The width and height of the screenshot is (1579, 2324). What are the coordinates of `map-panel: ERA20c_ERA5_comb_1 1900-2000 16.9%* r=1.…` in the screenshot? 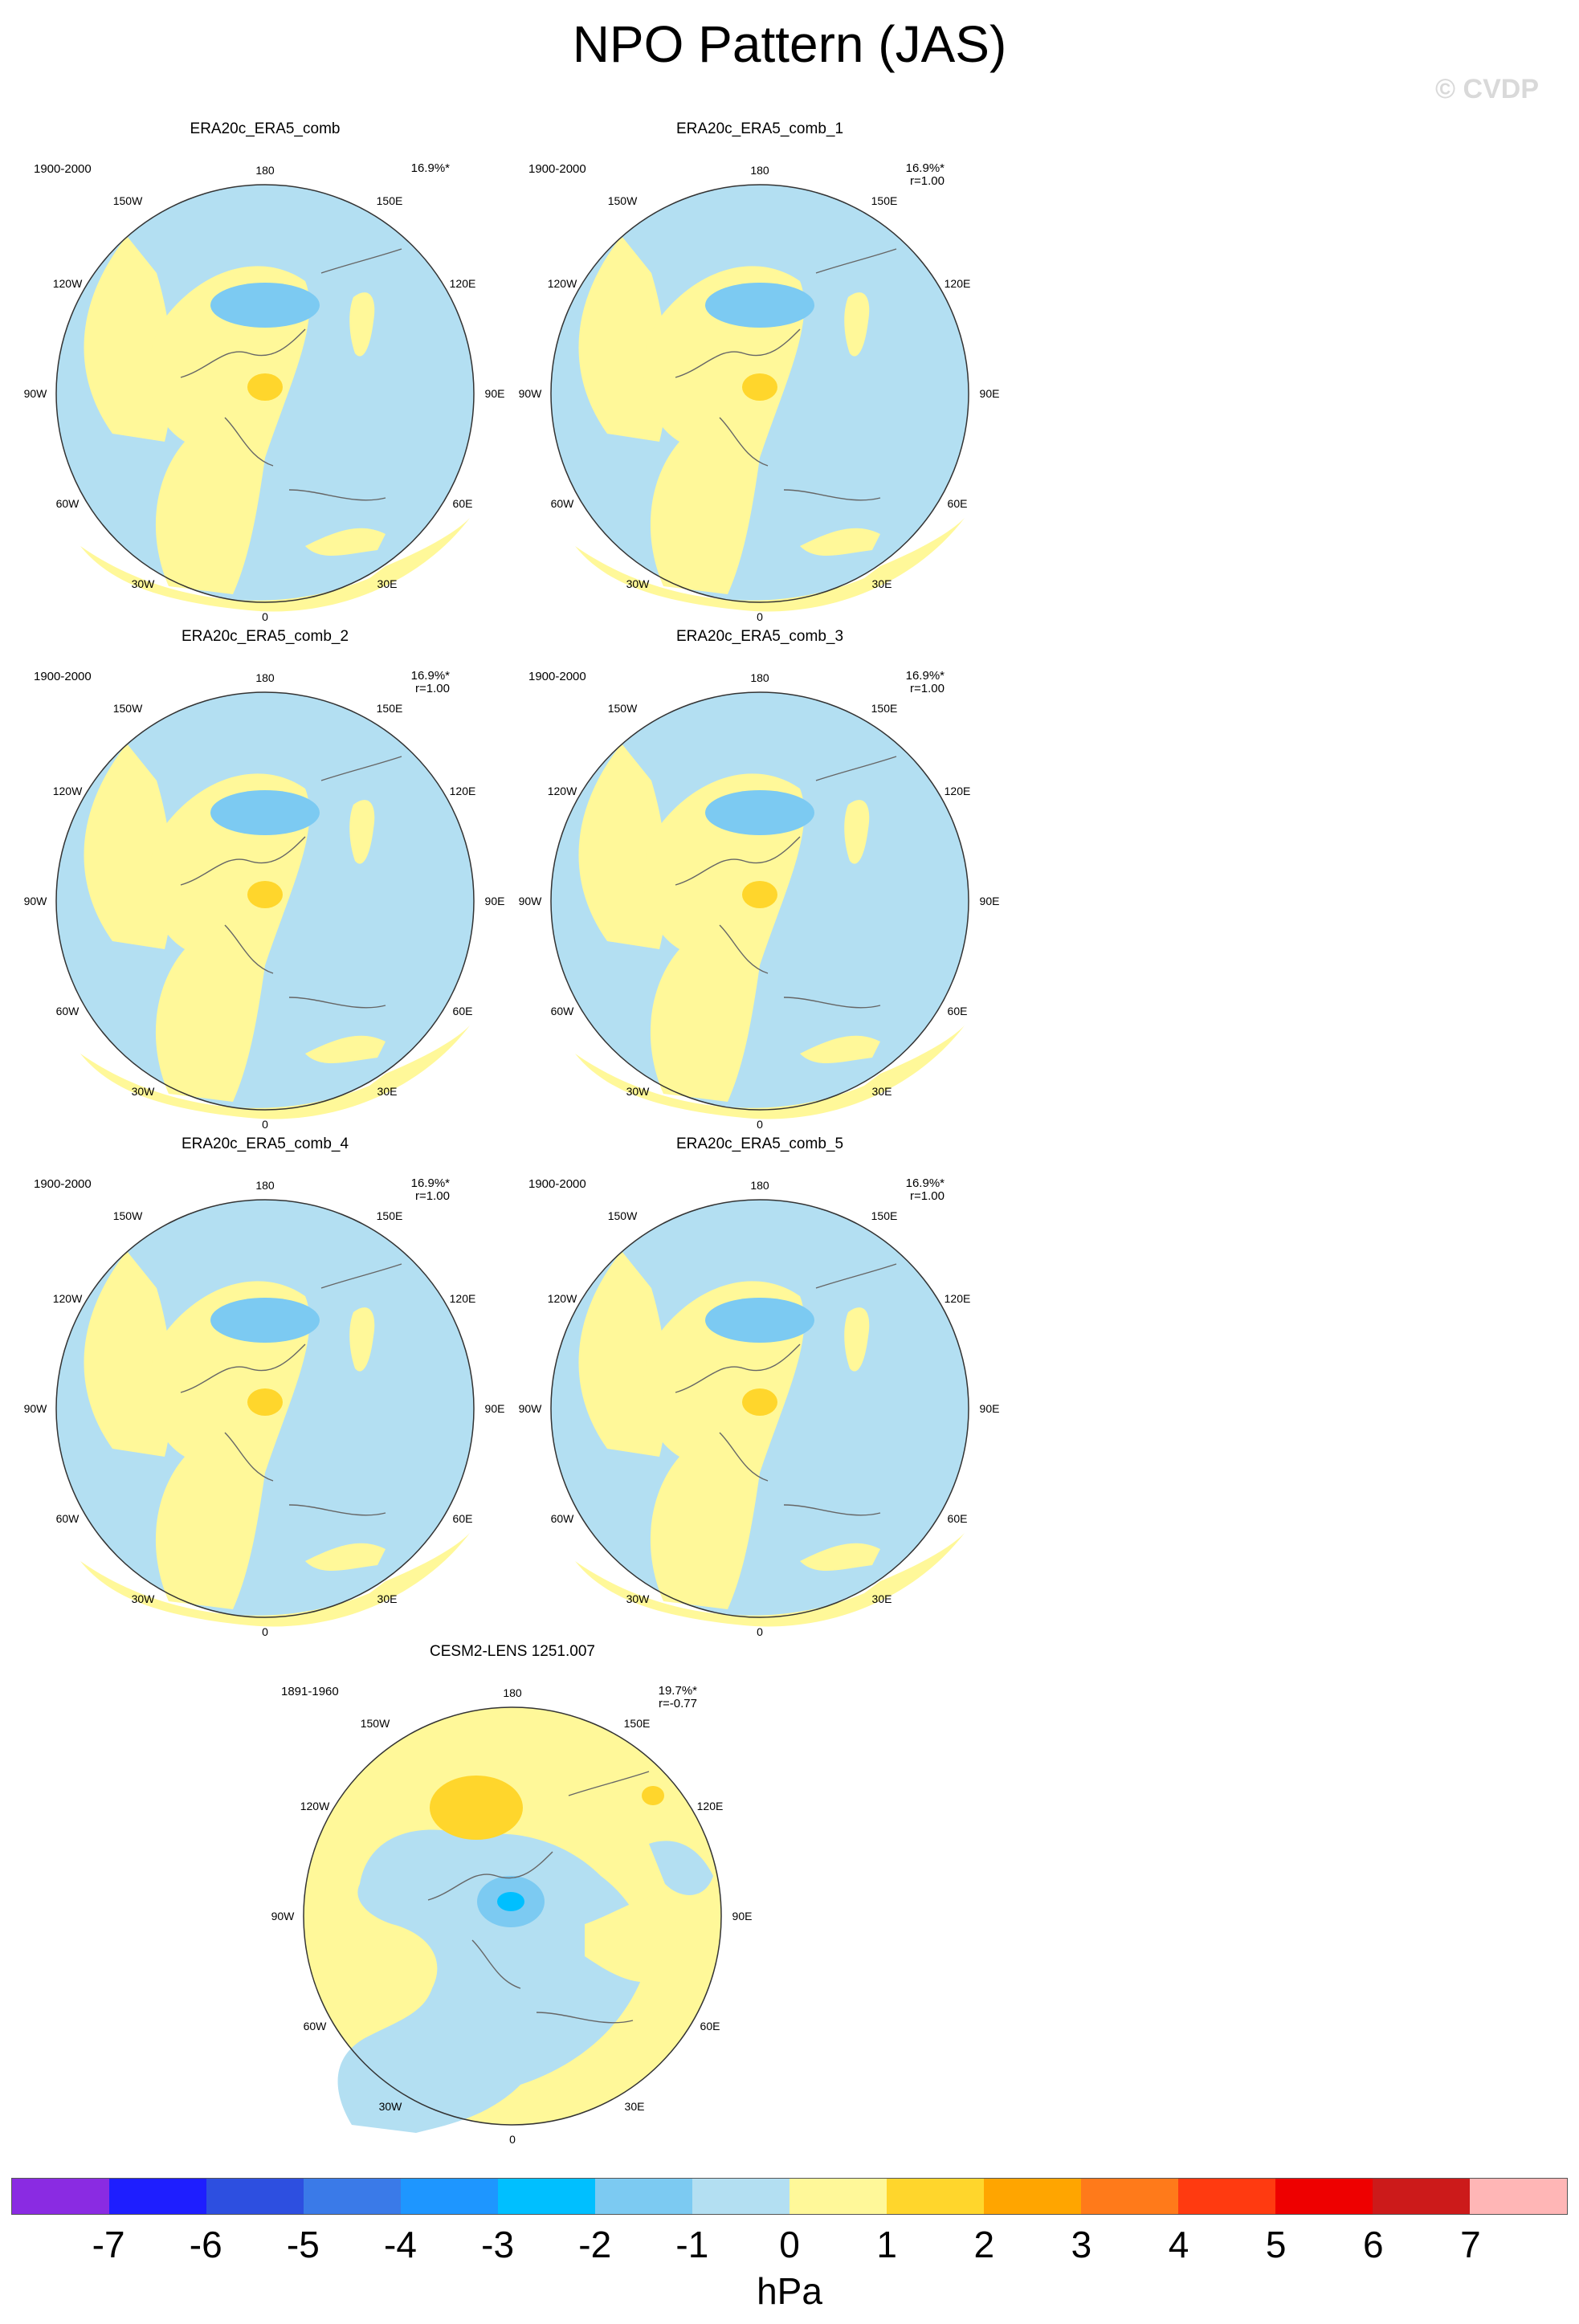 It's located at (760, 372).